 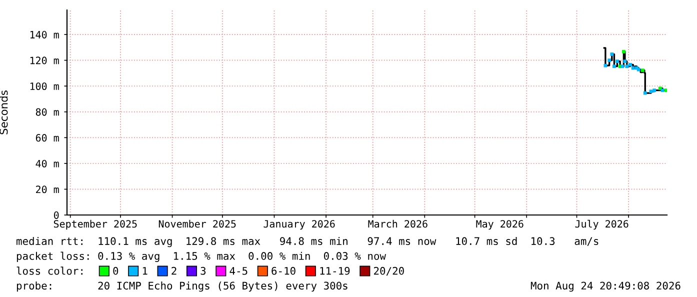 I want to click on text: Mon Aug 24 20:49:08 2026, so click(x=605, y=287).